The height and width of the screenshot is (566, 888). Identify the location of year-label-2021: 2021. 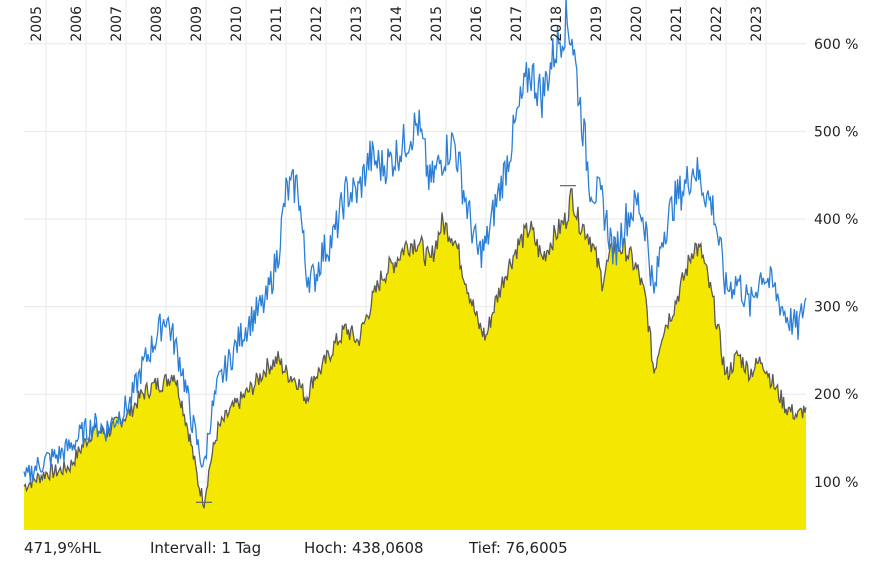
(677, 24).